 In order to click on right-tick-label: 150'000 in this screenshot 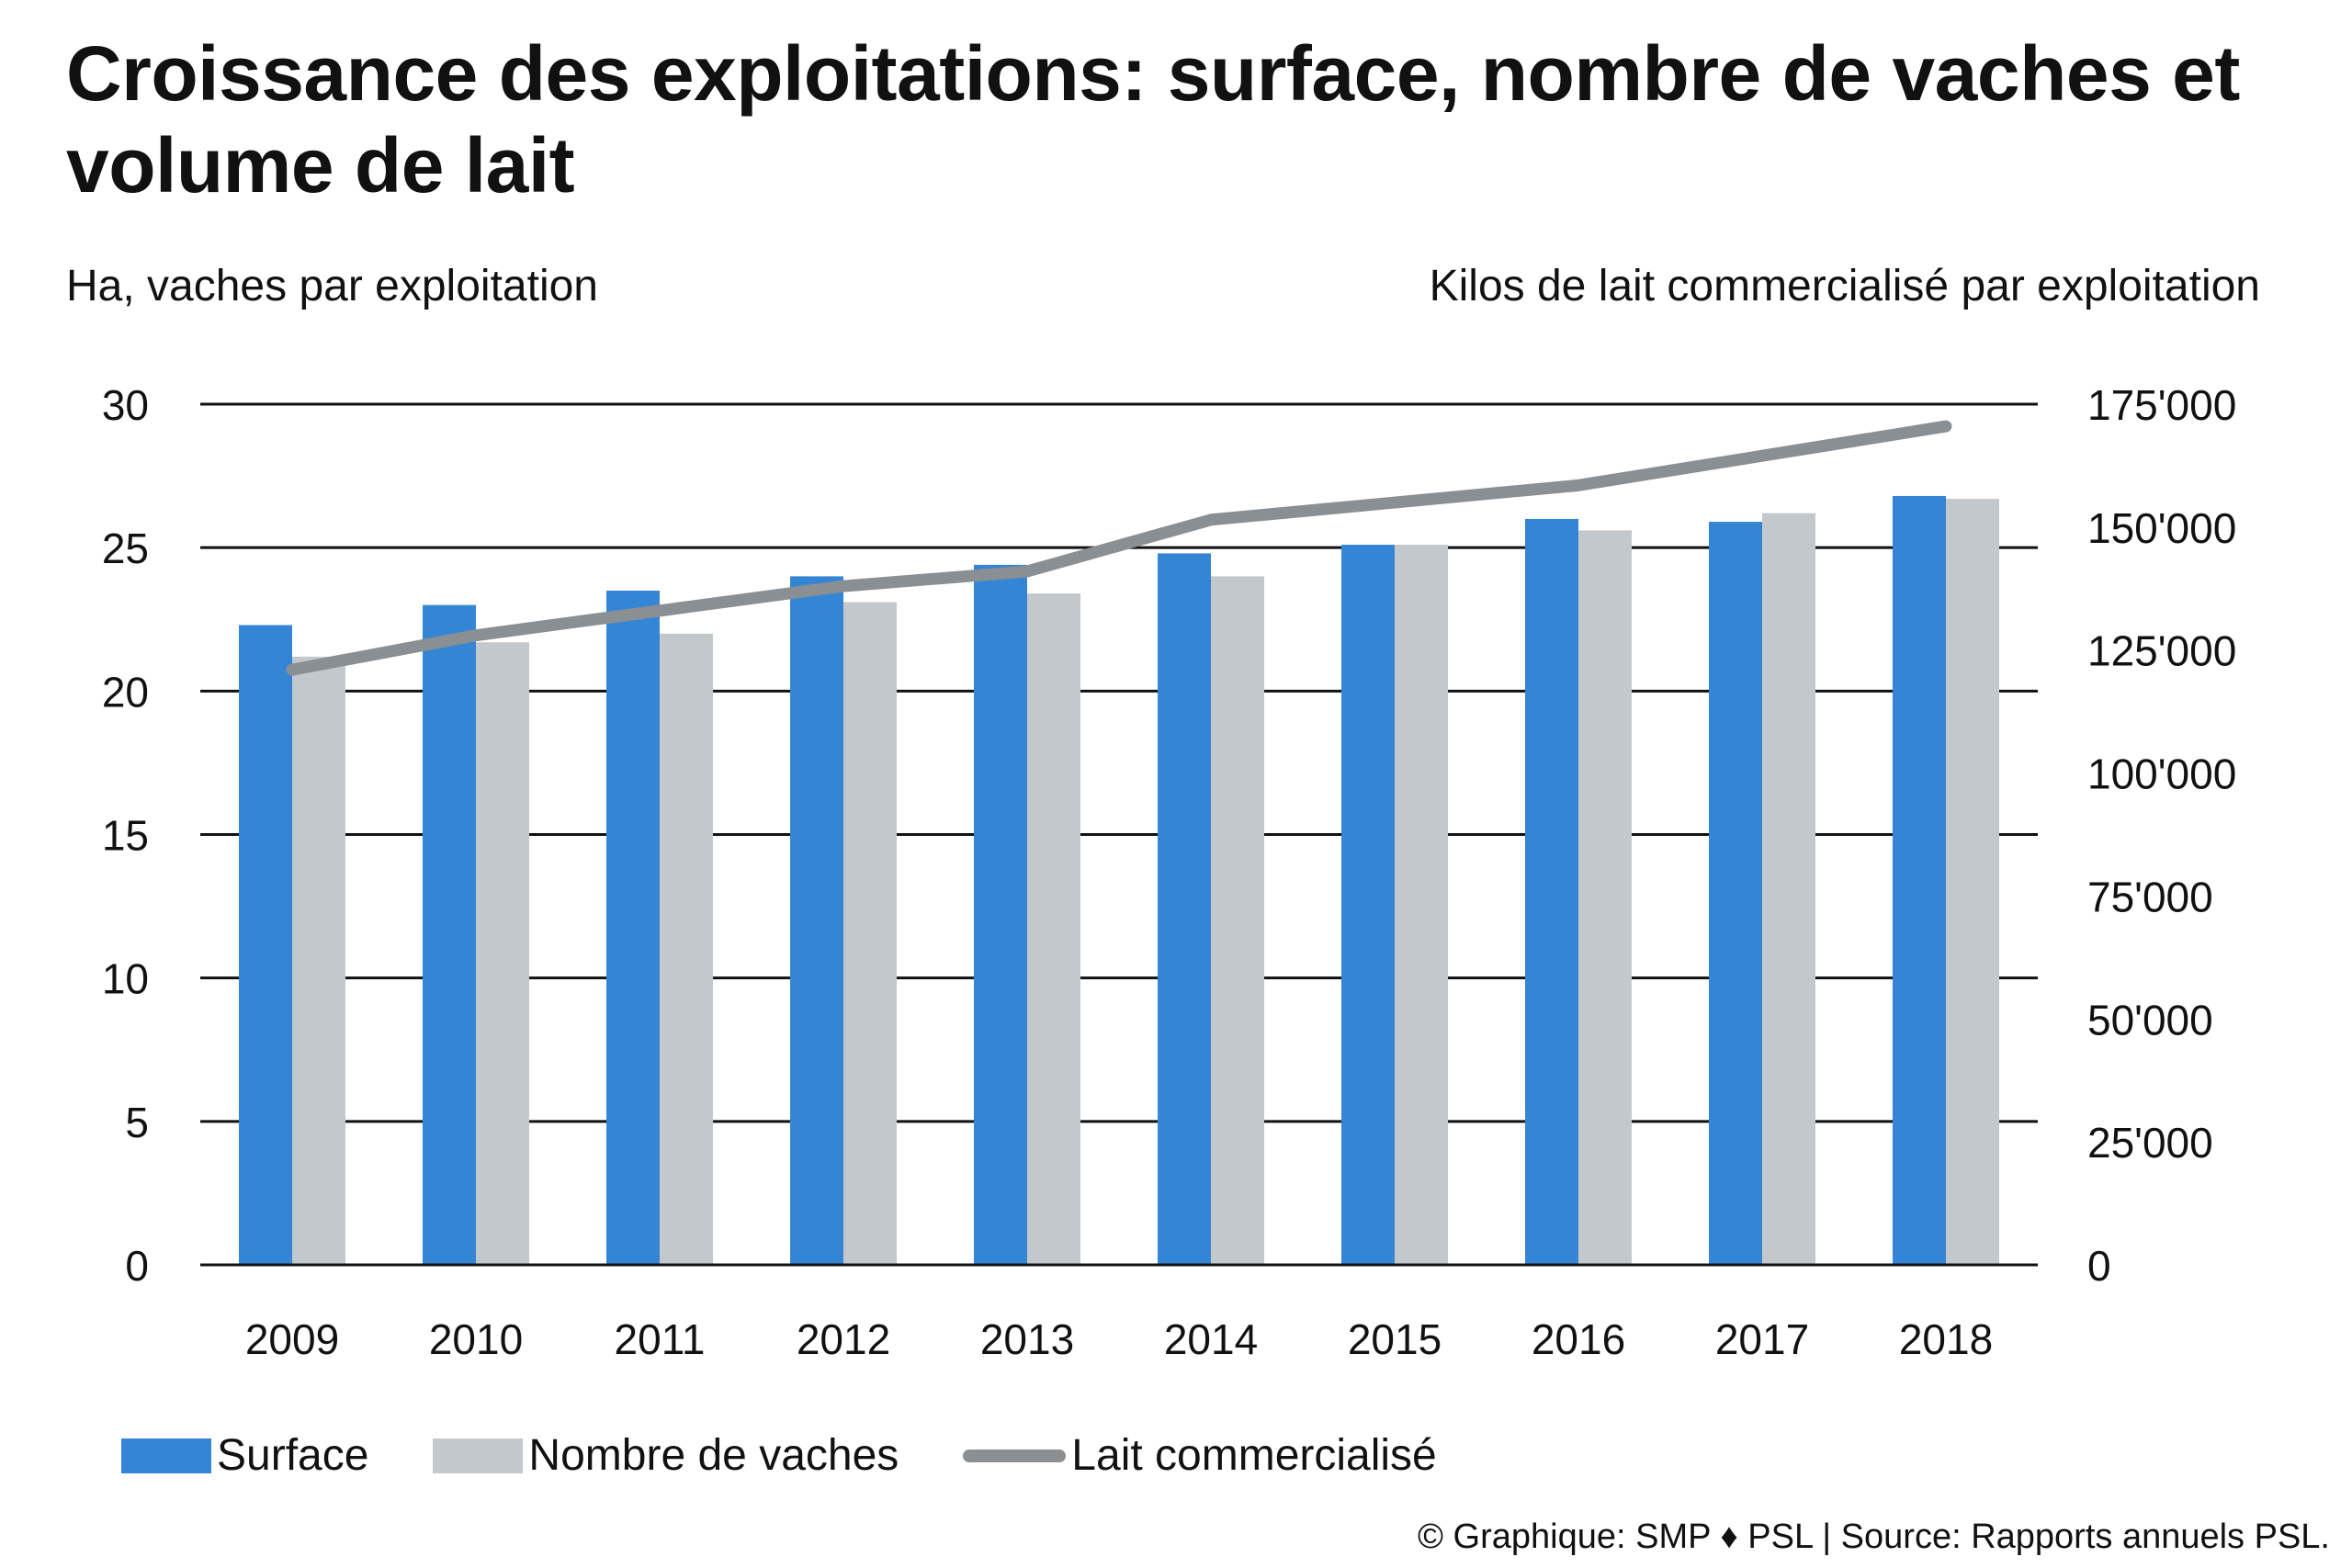, I will do `click(2161, 528)`.